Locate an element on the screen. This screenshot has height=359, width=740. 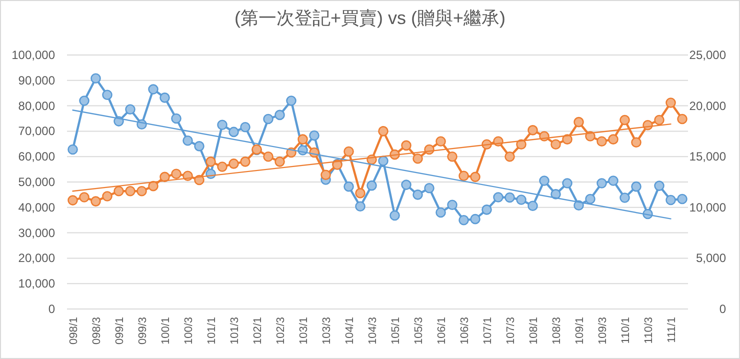
y-tick-label: 60,000 is located at coordinates (37, 157).